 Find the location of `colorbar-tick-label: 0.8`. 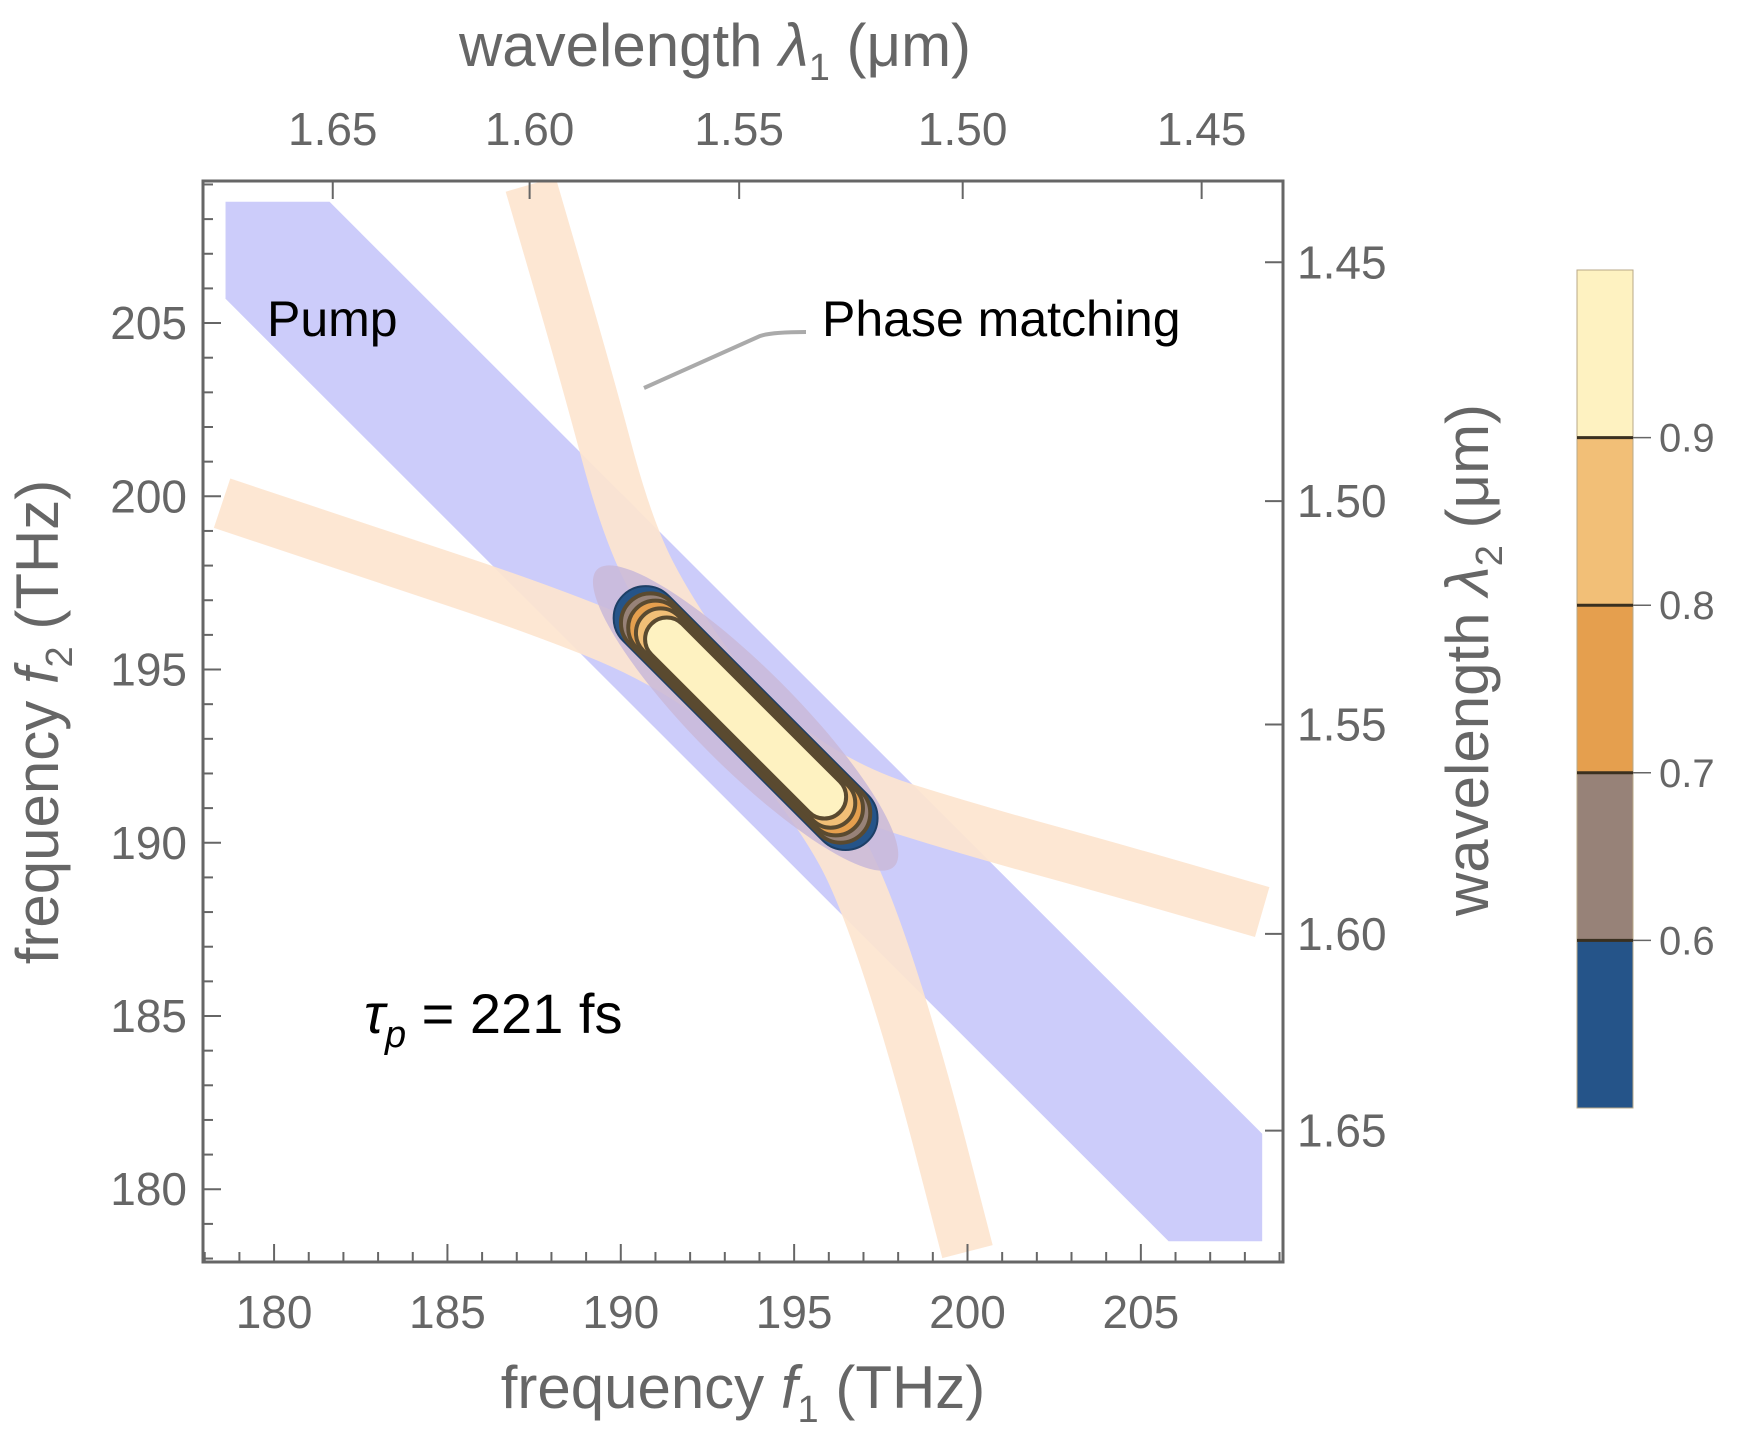

colorbar-tick-label: 0.8 is located at coordinates (1687, 606).